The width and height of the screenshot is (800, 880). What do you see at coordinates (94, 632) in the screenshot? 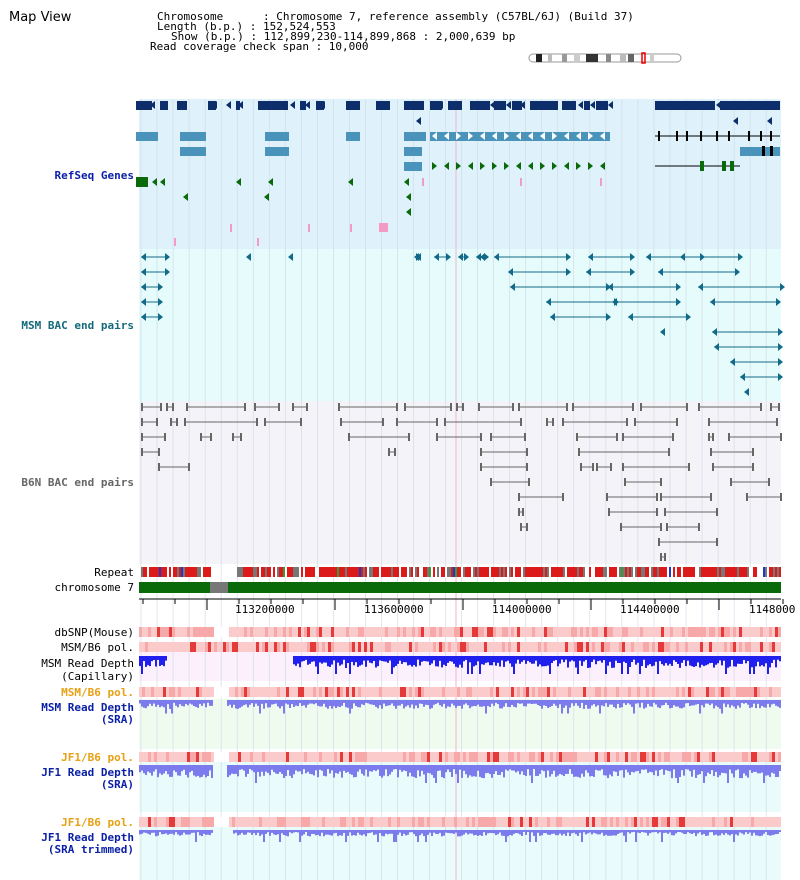
I see `track-label-dbsnp: dbSNP(Mouse)` at bounding box center [94, 632].